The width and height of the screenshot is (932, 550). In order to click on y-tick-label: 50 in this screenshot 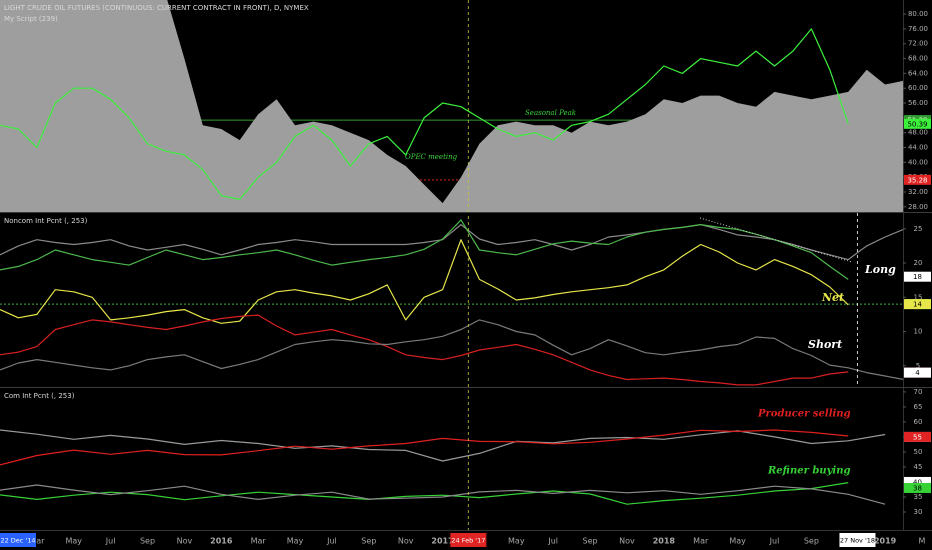, I will do `click(918, 452)`.